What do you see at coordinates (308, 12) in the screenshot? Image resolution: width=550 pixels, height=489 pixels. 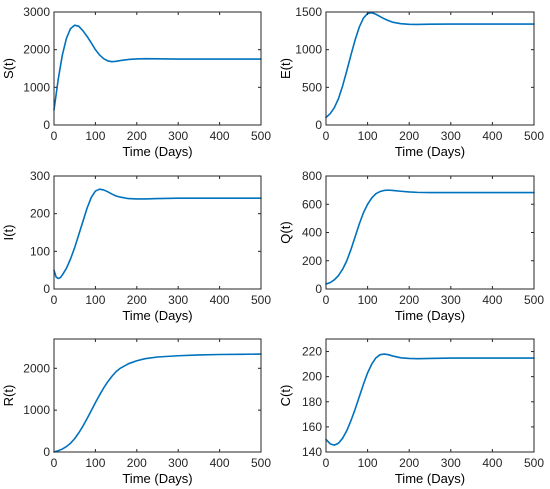 I see `y-tick-label: 1500` at bounding box center [308, 12].